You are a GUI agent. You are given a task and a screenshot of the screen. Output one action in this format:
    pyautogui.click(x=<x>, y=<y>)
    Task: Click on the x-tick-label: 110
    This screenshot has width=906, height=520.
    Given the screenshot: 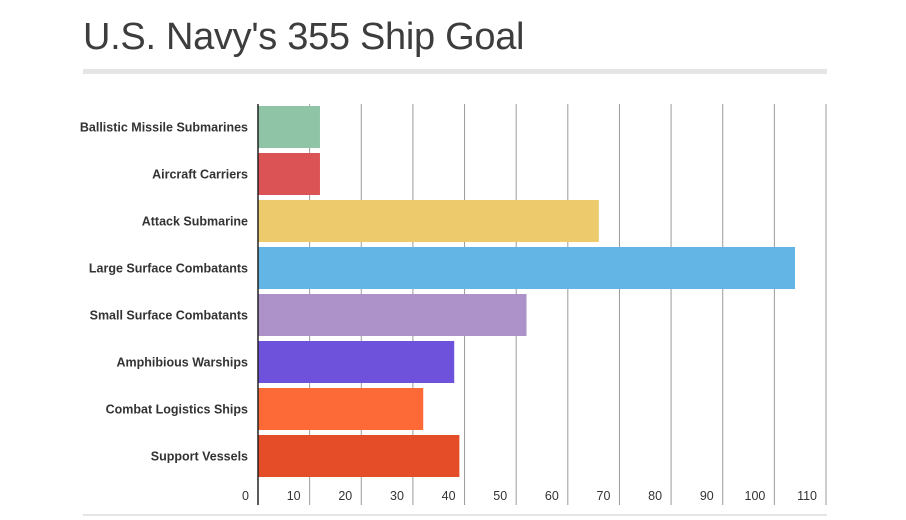 What is the action you would take?
    pyautogui.click(x=807, y=496)
    